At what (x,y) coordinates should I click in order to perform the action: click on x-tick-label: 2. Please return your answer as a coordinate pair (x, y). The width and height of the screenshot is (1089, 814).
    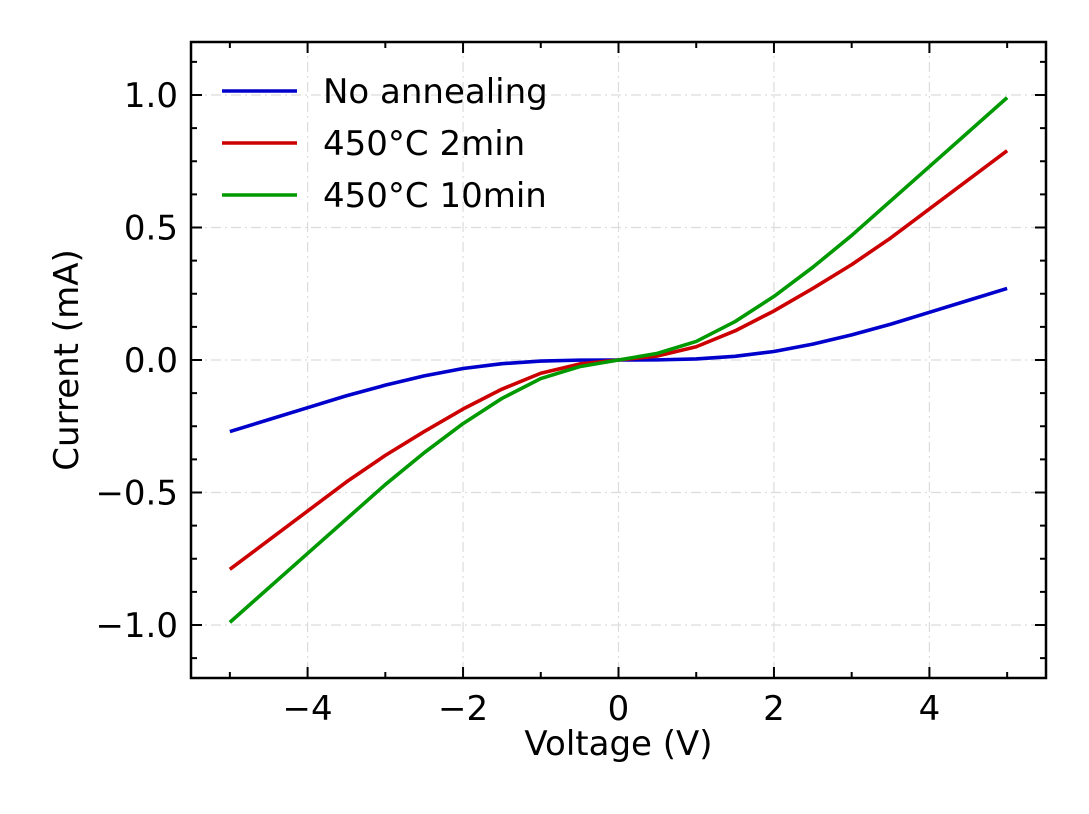
    Looking at the image, I should click on (774, 709).